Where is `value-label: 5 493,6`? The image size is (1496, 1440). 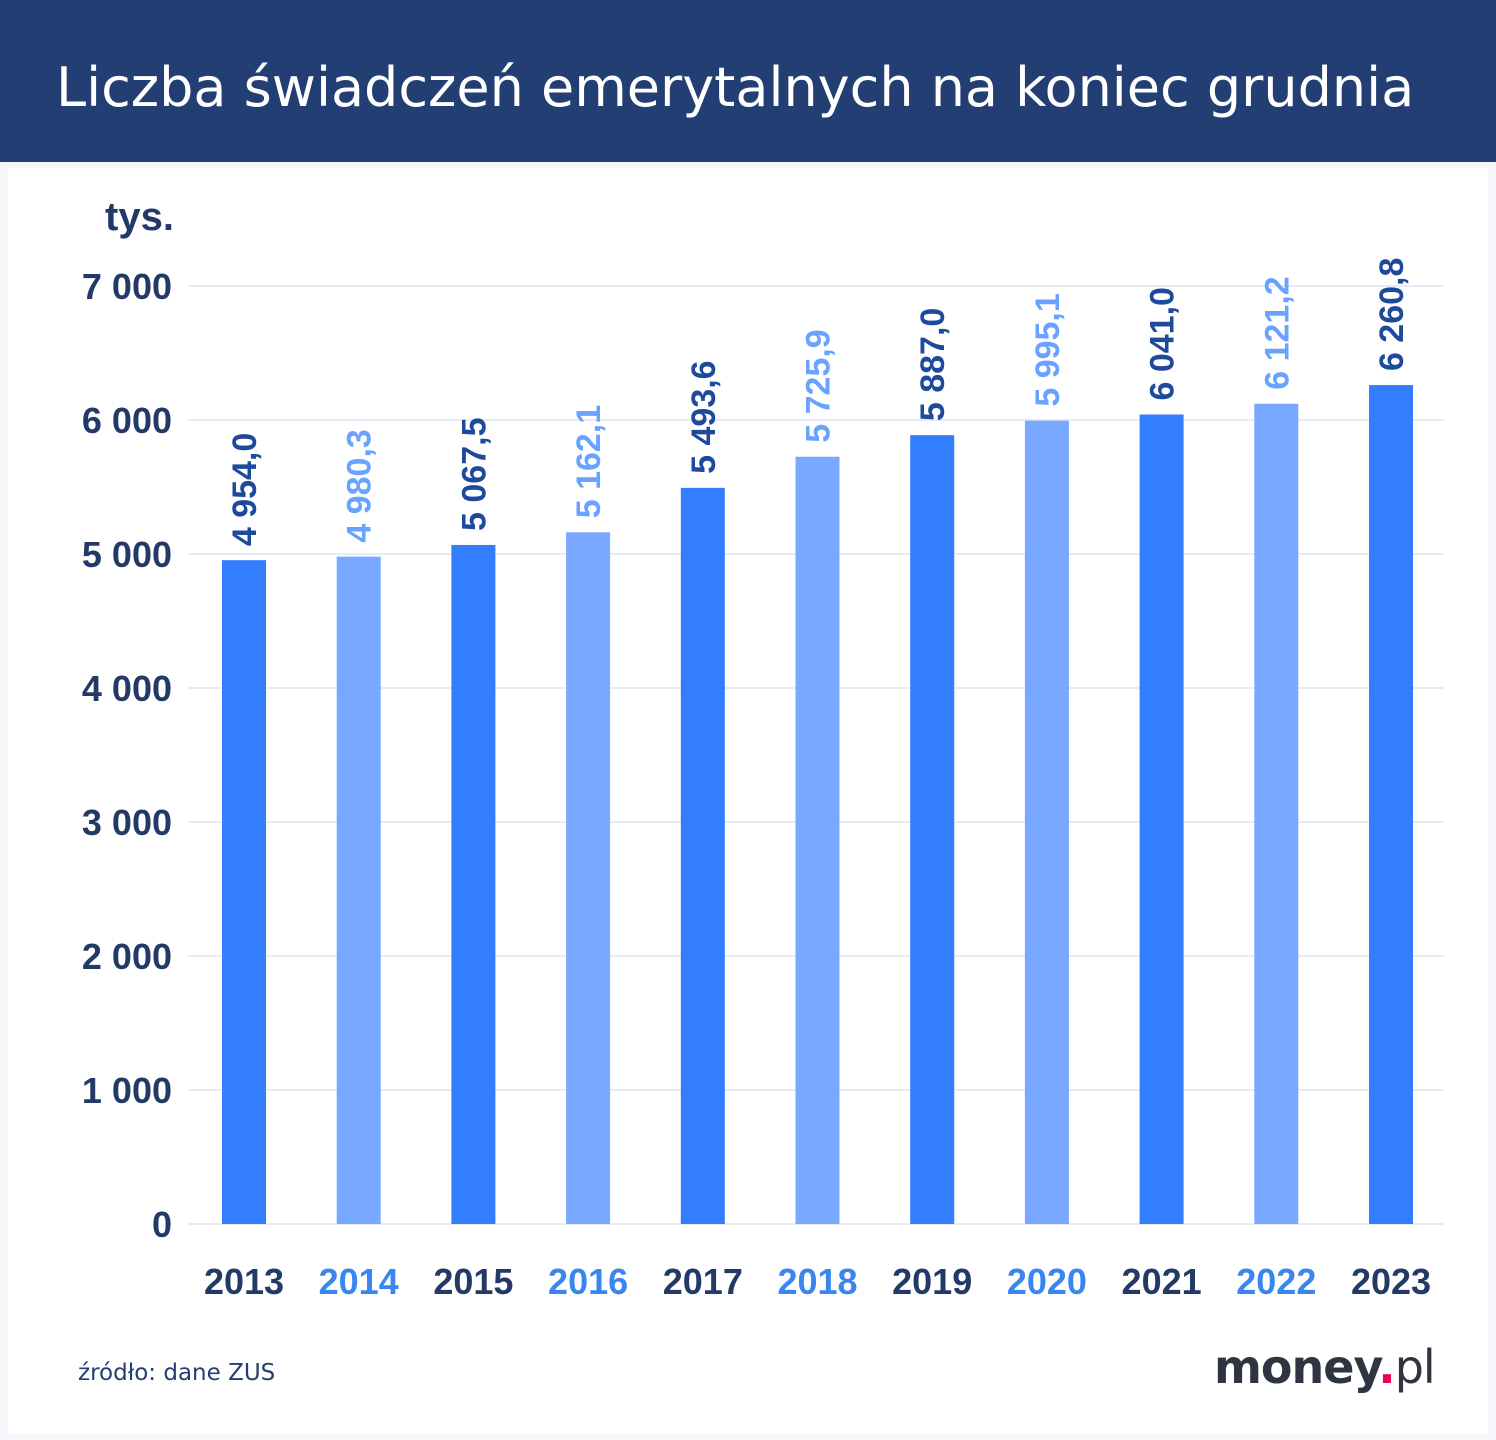 value-label: 5 493,6 is located at coordinates (704, 416).